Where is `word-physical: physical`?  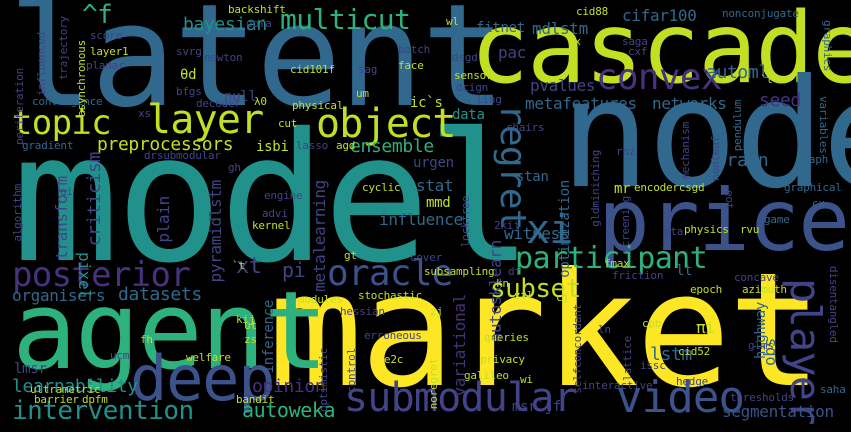
word-physical: physical is located at coordinates (318, 105).